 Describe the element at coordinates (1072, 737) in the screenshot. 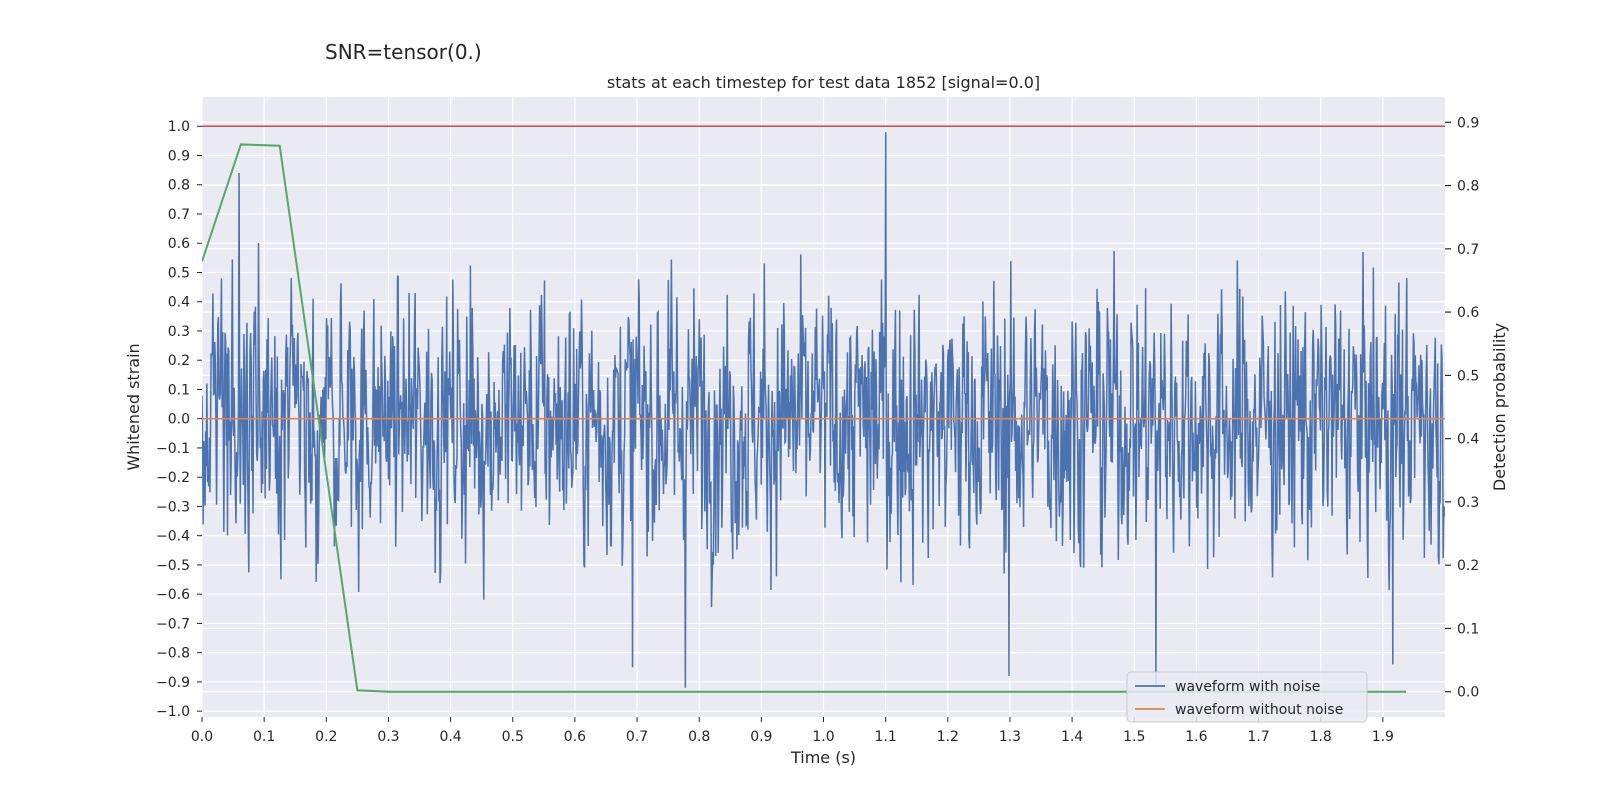

I see `x-tick-label: 1.4` at that location.